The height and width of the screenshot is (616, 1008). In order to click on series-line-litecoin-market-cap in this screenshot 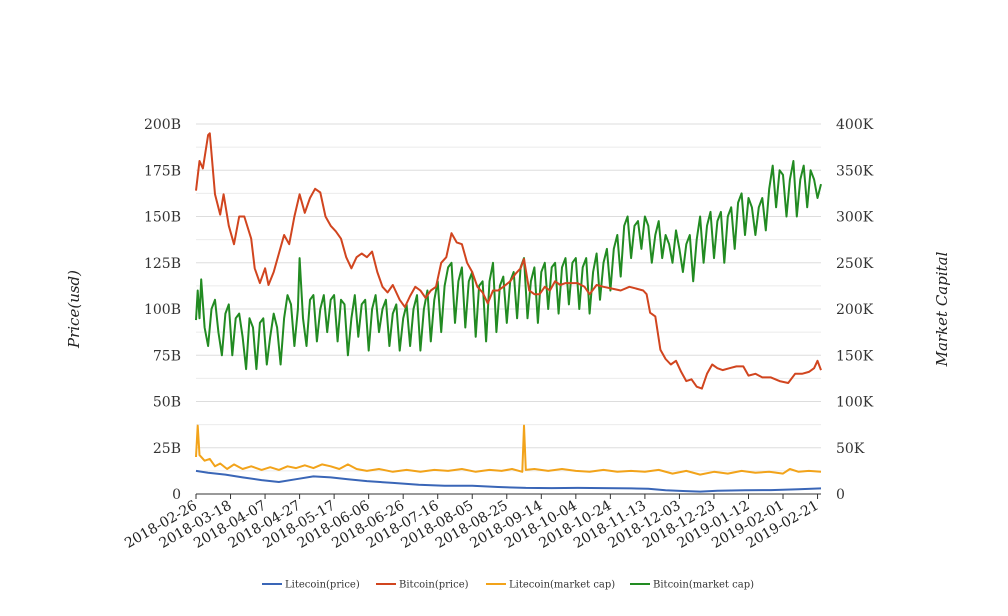, I will do `click(508, 450)`.